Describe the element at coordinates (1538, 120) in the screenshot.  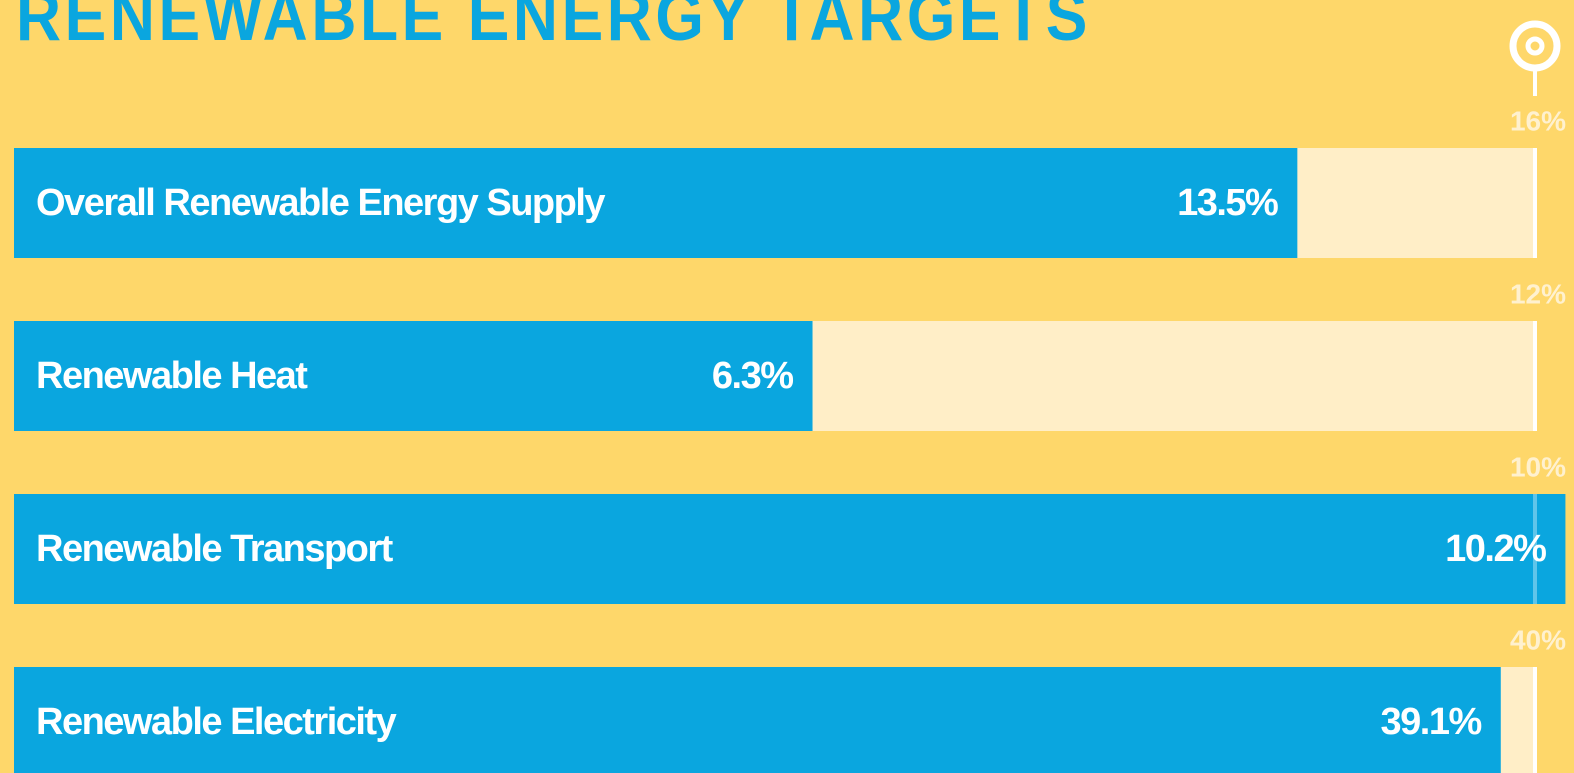
I see `target-label: 16%` at that location.